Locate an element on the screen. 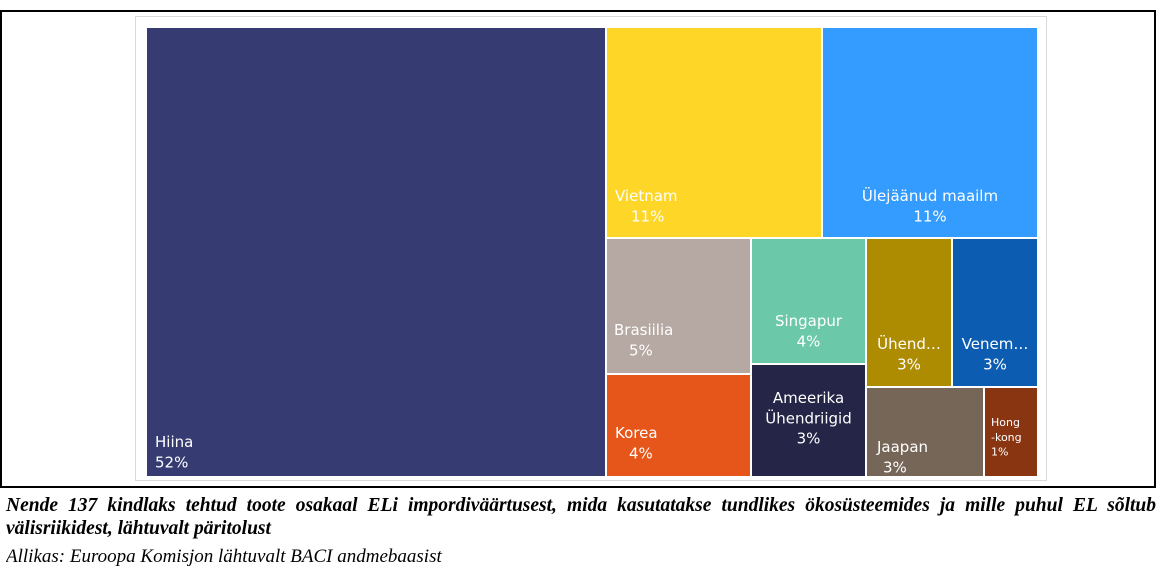 This screenshot has height=569, width=1160. treemap-label: Ülejäänud maailm is located at coordinates (930, 195).